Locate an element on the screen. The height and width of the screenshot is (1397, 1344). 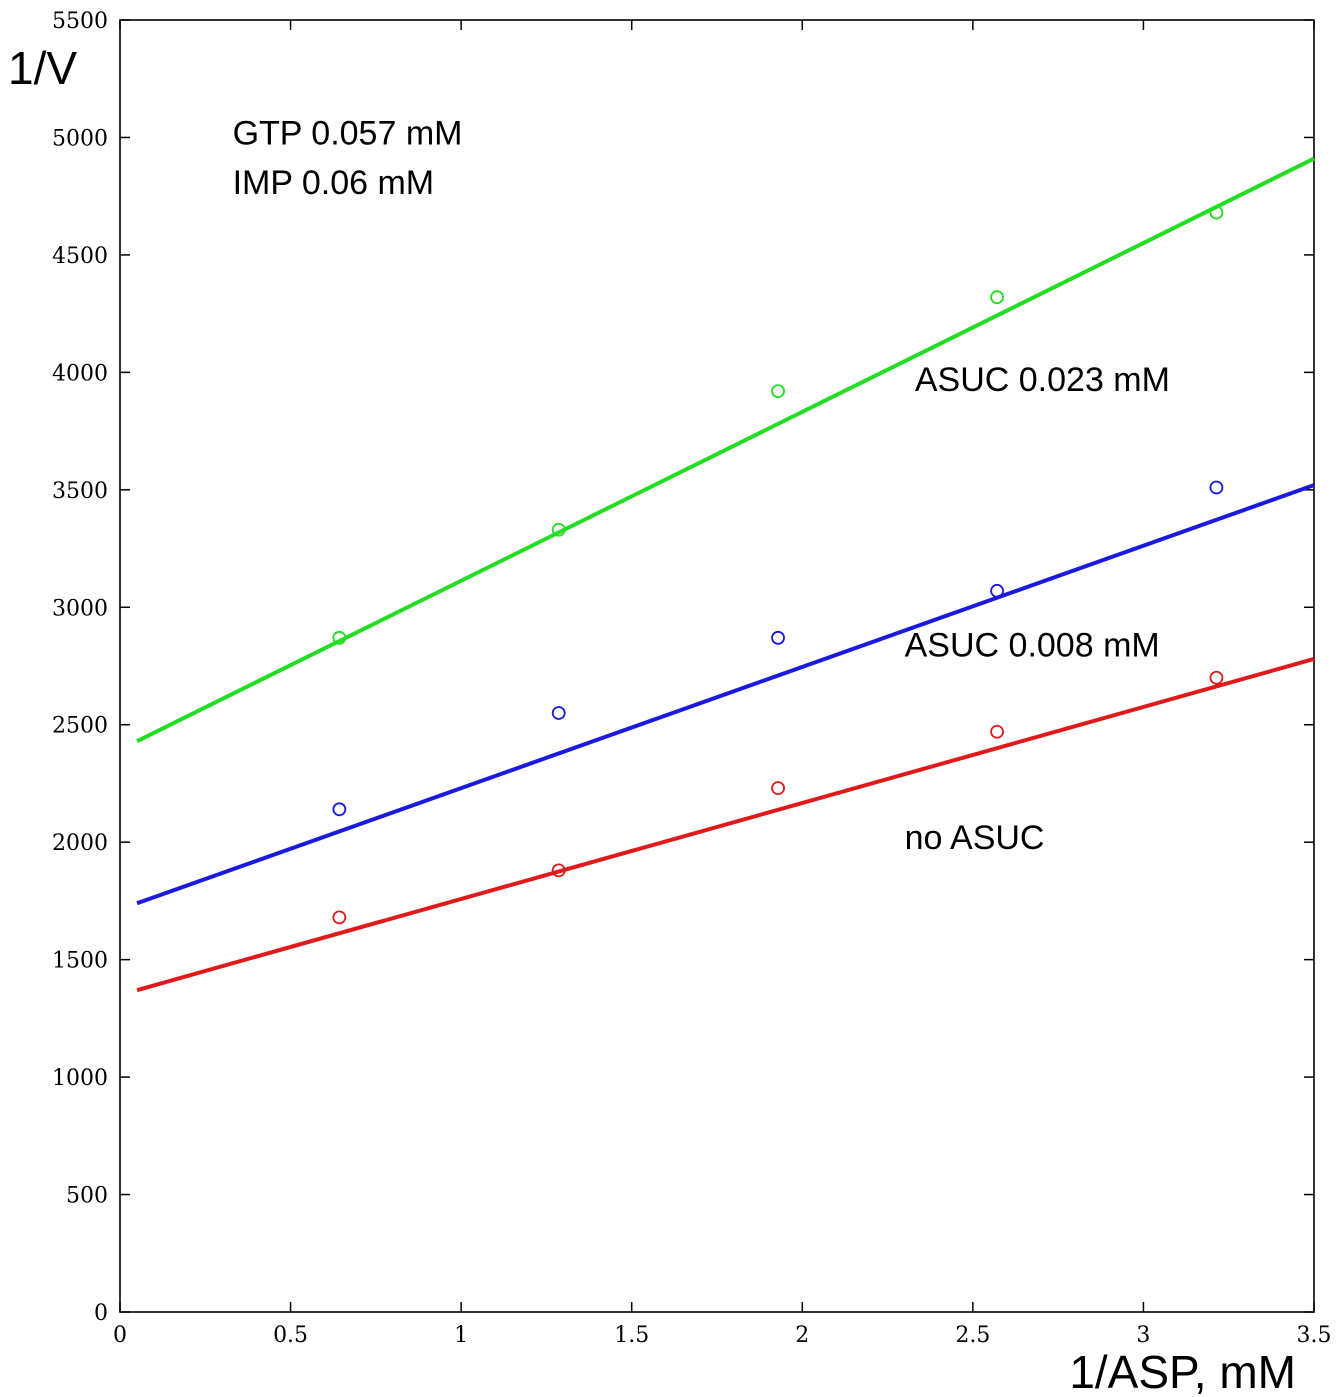
y-axis-title: 1/V is located at coordinates (42, 68).